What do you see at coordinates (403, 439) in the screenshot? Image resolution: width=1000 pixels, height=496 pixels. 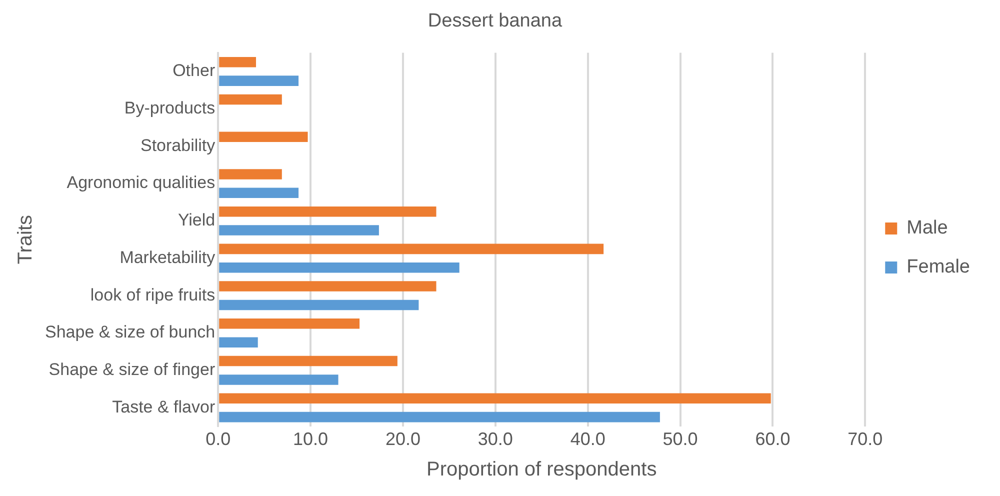 I see `x-tick-label: 20.0` at bounding box center [403, 439].